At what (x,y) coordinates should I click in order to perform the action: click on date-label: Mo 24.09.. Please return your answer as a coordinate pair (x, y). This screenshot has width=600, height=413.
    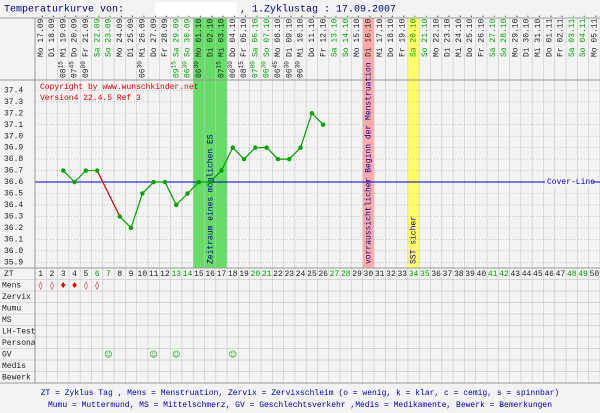
    Looking at the image, I should click on (120, 35).